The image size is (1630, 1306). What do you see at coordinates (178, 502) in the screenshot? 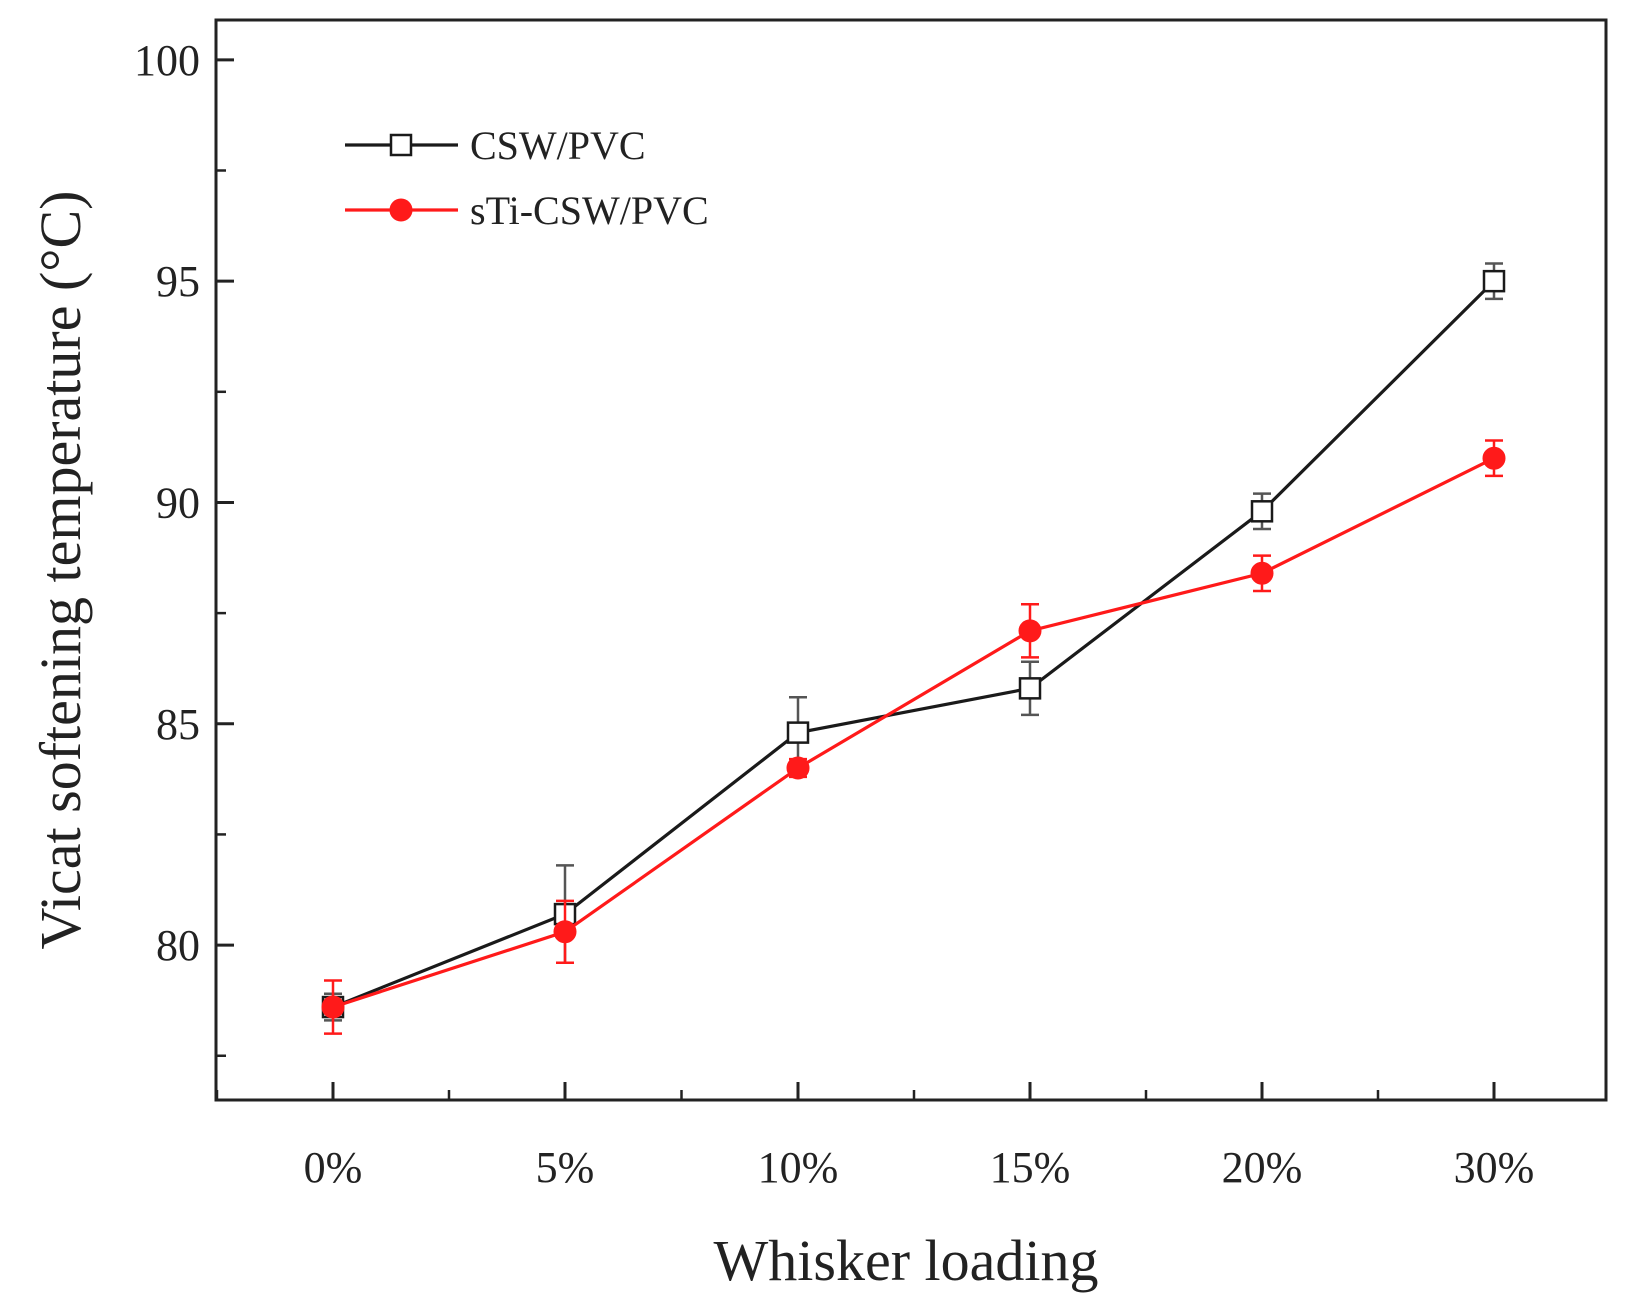
I see `y-tick-label: 90` at bounding box center [178, 502].